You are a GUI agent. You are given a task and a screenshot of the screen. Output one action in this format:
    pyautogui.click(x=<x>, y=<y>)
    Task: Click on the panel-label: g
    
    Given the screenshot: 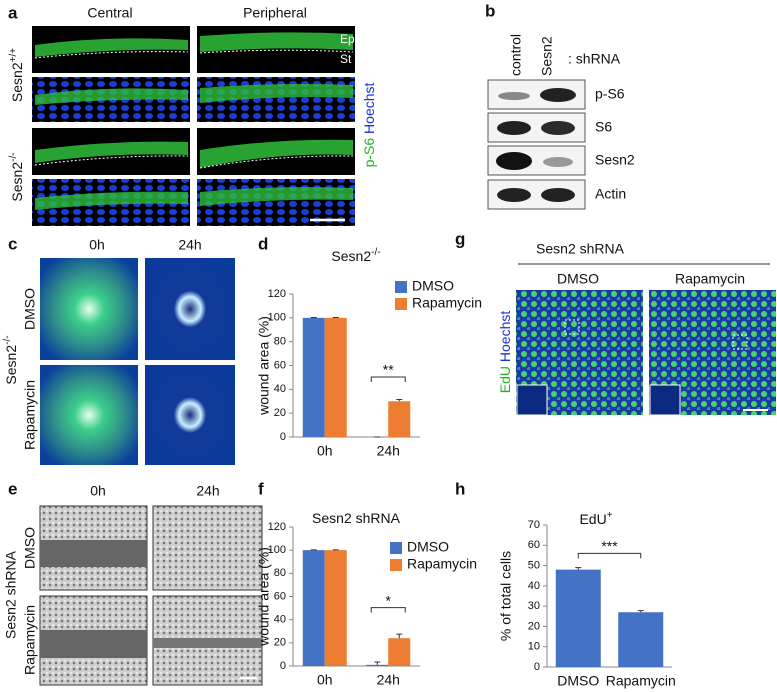 What is the action you would take?
    pyautogui.click(x=460, y=238)
    